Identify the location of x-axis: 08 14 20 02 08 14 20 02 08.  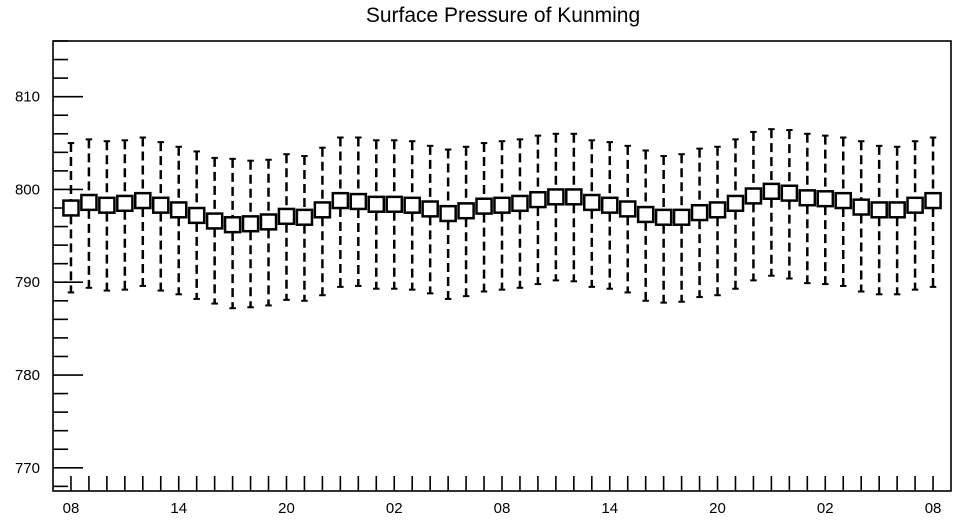
(502, 496).